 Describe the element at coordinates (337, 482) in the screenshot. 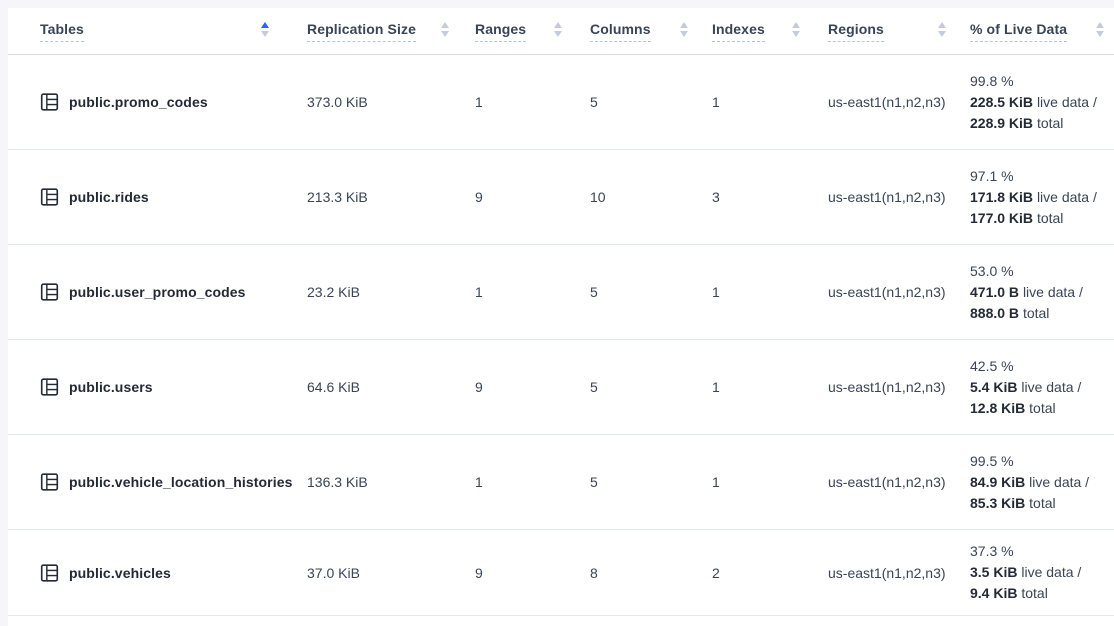

I see `replication-size-value: 136.3 KiB` at that location.